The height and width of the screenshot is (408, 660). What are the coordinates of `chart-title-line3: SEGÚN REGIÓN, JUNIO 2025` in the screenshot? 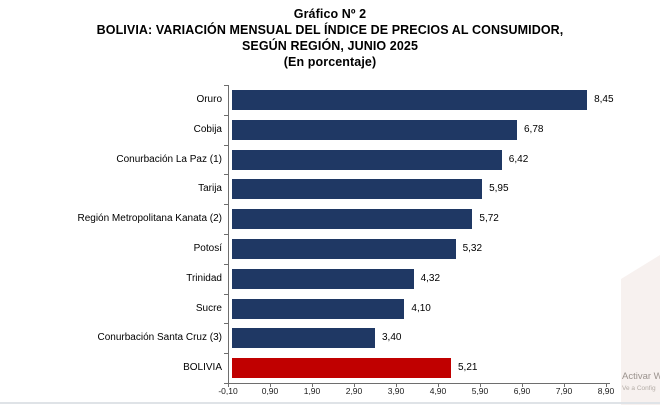 It's located at (330, 46).